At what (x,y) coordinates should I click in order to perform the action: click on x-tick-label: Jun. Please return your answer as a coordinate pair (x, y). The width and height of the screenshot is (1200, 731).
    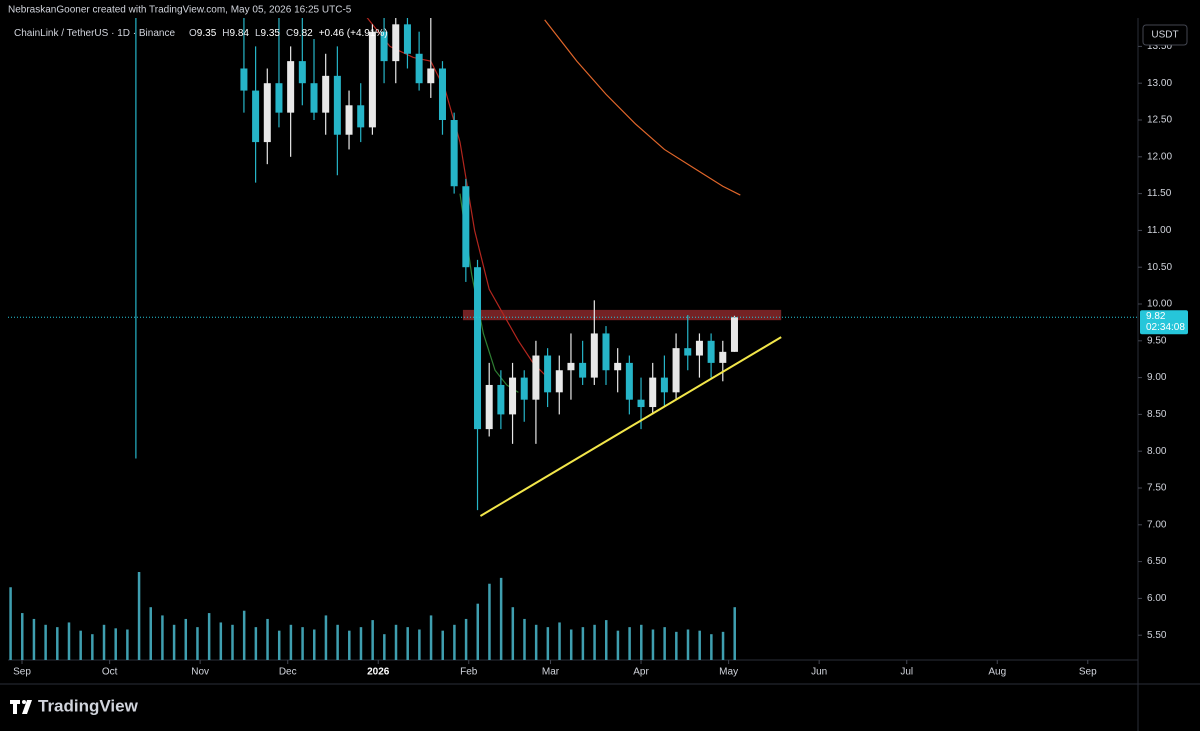
    Looking at the image, I should click on (819, 672).